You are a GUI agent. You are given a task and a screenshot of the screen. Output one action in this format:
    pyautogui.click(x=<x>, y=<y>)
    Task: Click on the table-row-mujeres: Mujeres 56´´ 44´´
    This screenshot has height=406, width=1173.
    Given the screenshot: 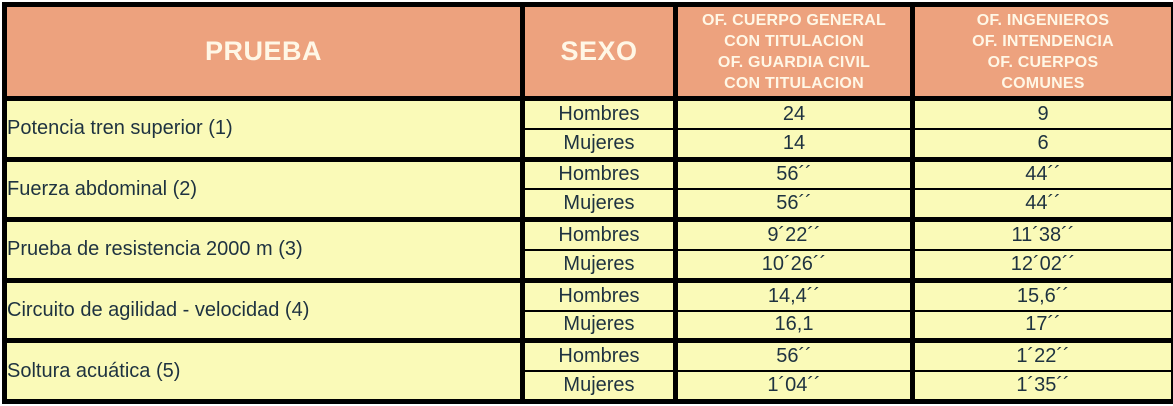 What is the action you would take?
    pyautogui.click(x=589, y=205)
    